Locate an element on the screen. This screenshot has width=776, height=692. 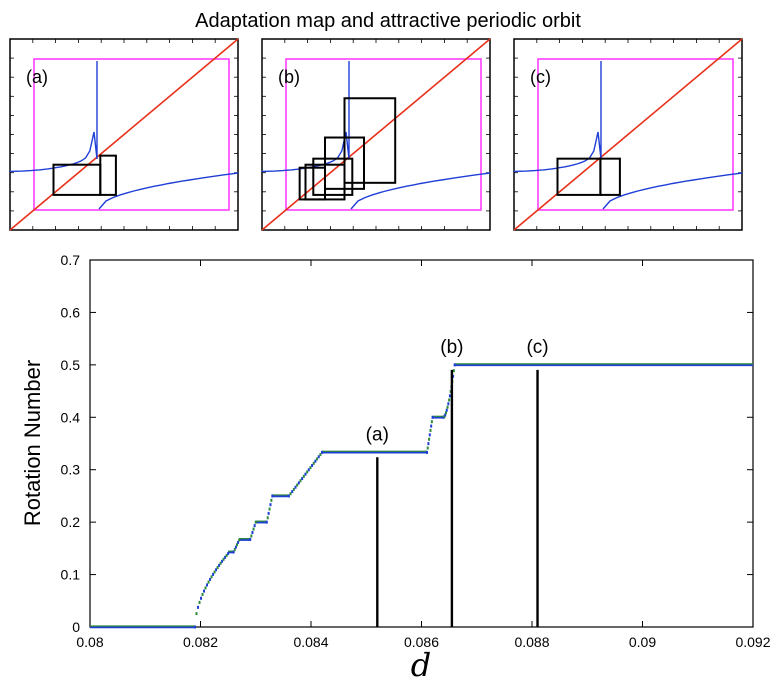
marker-label: (c) is located at coordinates (537, 347).